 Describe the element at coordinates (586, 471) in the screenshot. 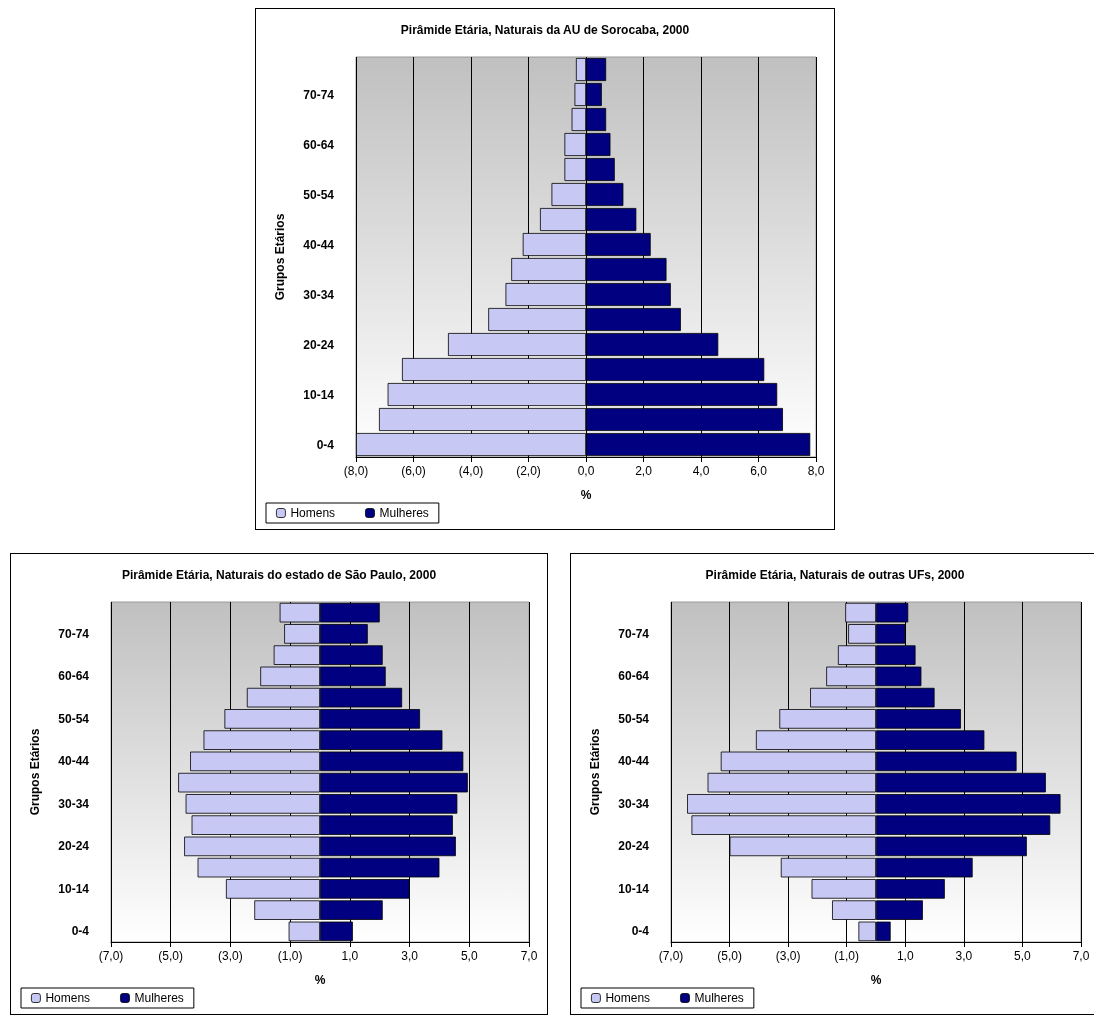

I see `x-tick-label: 0,0` at that location.